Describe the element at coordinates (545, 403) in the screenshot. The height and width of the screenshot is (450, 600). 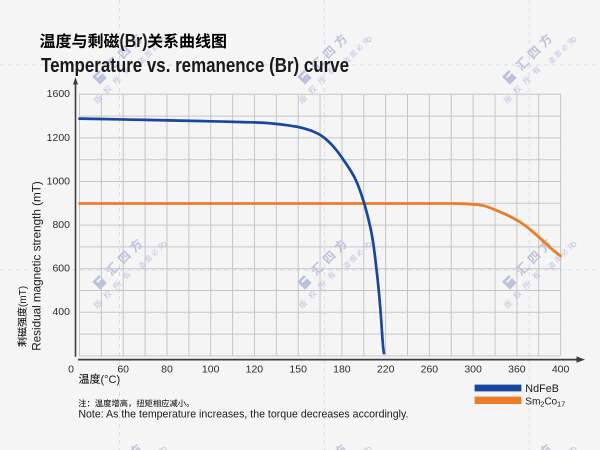
I see `svg-text: Sm2Co17` at that location.